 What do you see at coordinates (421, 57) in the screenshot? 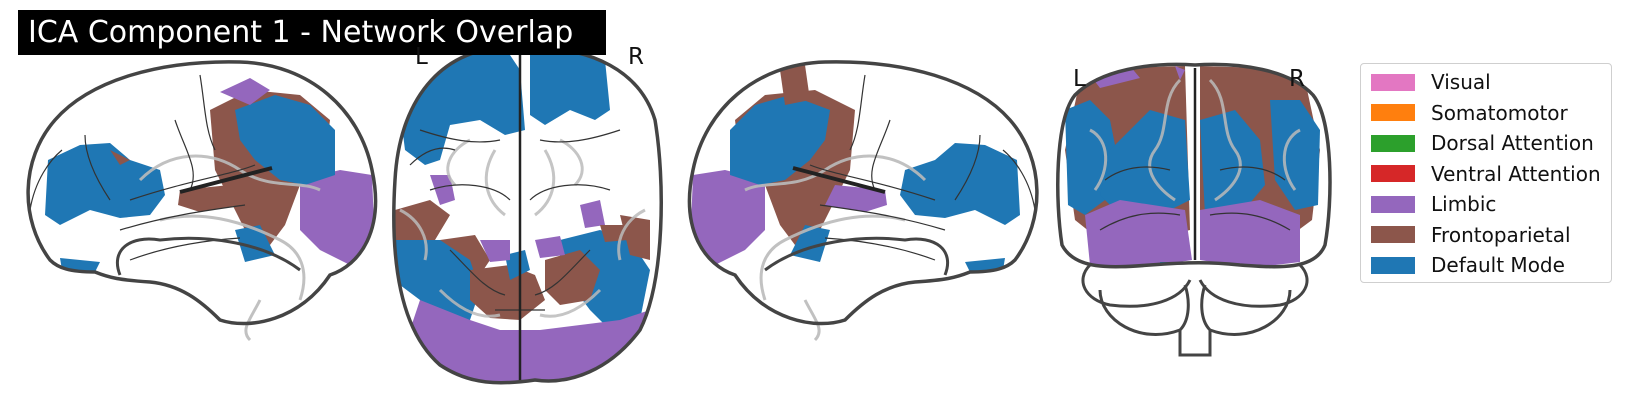
I see `axial-left-label: L` at bounding box center [421, 57].